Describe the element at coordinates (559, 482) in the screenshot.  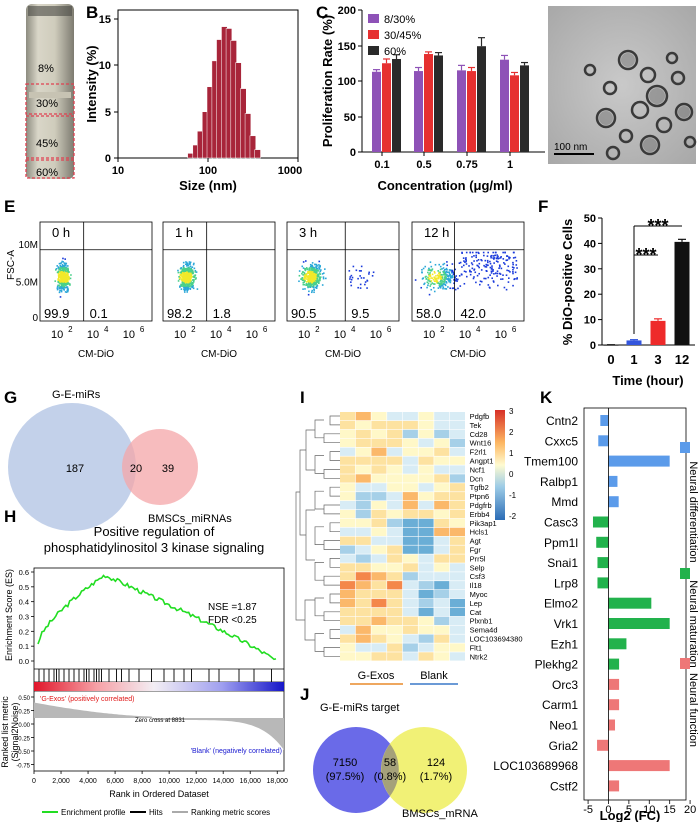
I see `gene-label: Ralbp1` at that location.